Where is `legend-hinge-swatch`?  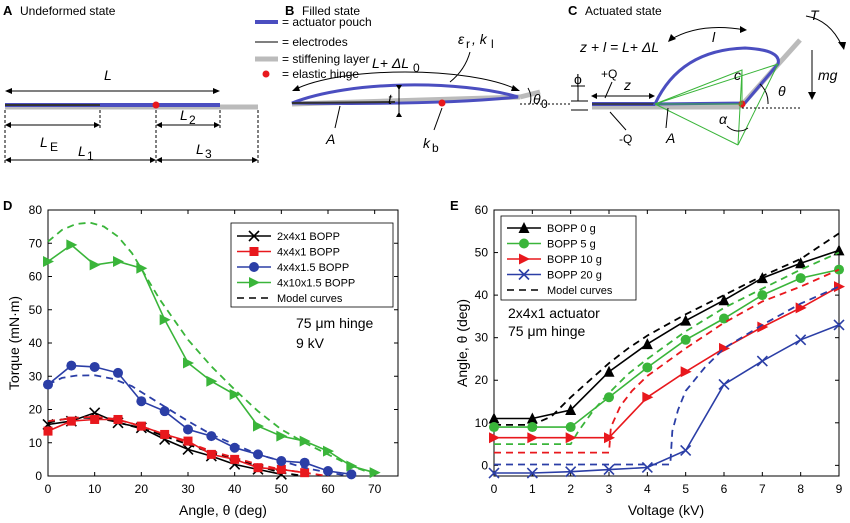 legend-hinge-swatch is located at coordinates (266, 74).